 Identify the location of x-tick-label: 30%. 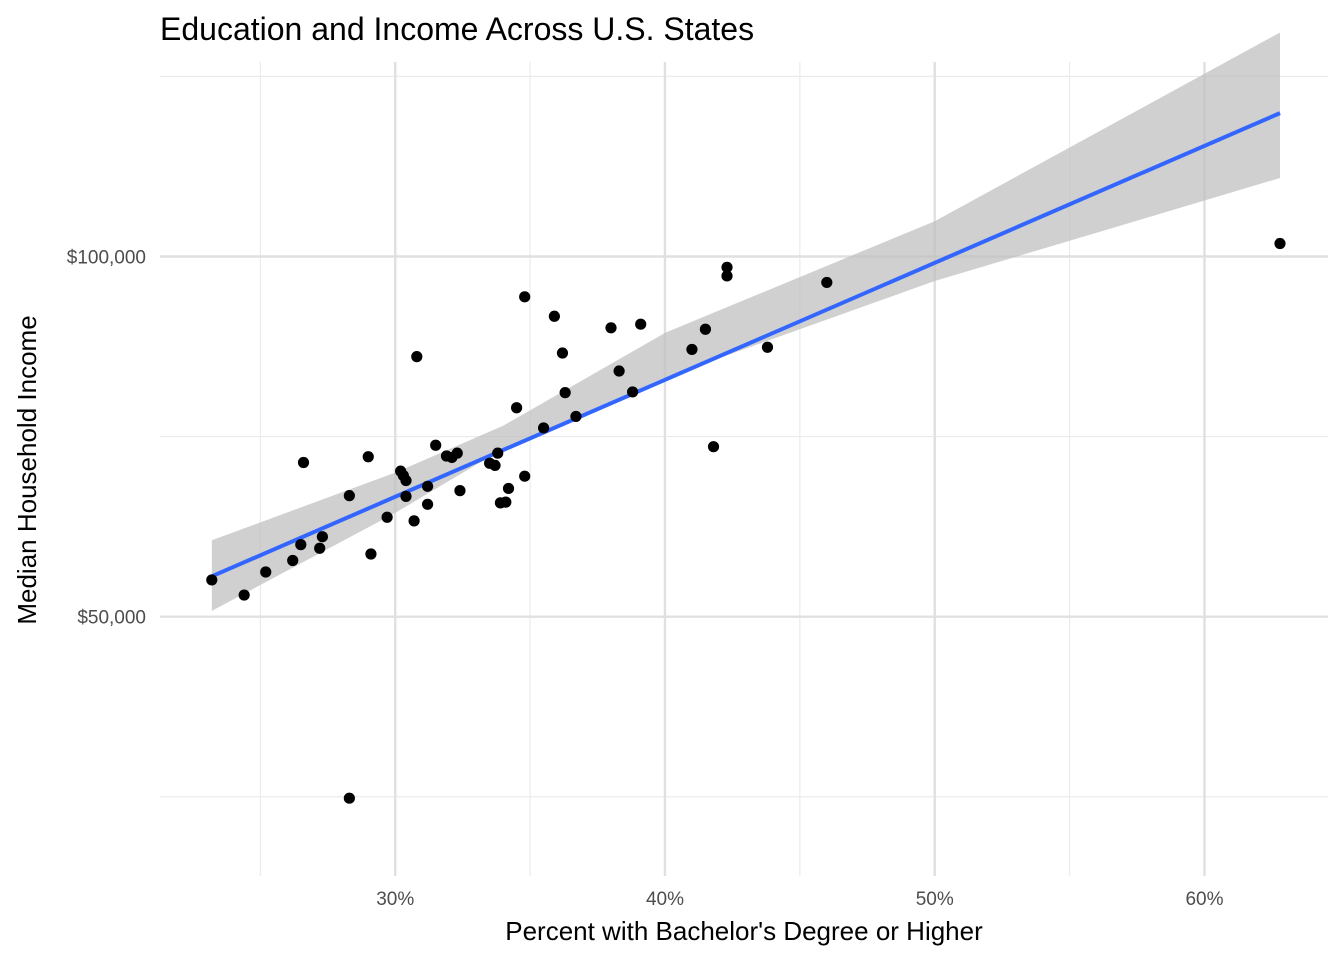
(395, 899).